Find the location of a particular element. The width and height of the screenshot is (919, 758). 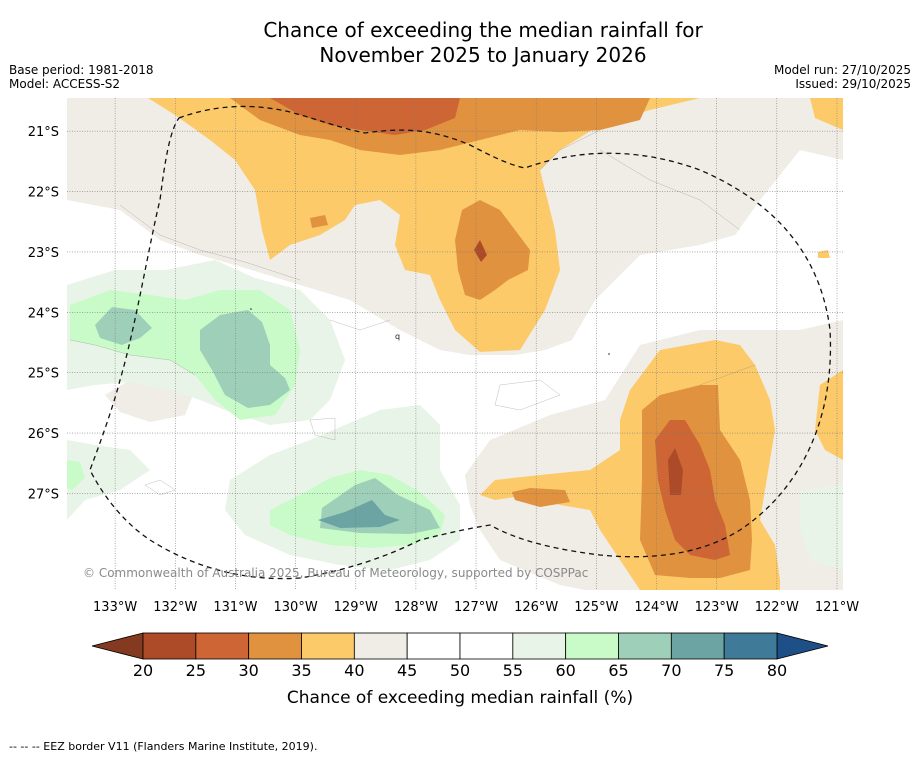

colorbar-tick-label: 75 is located at coordinates (724, 670).